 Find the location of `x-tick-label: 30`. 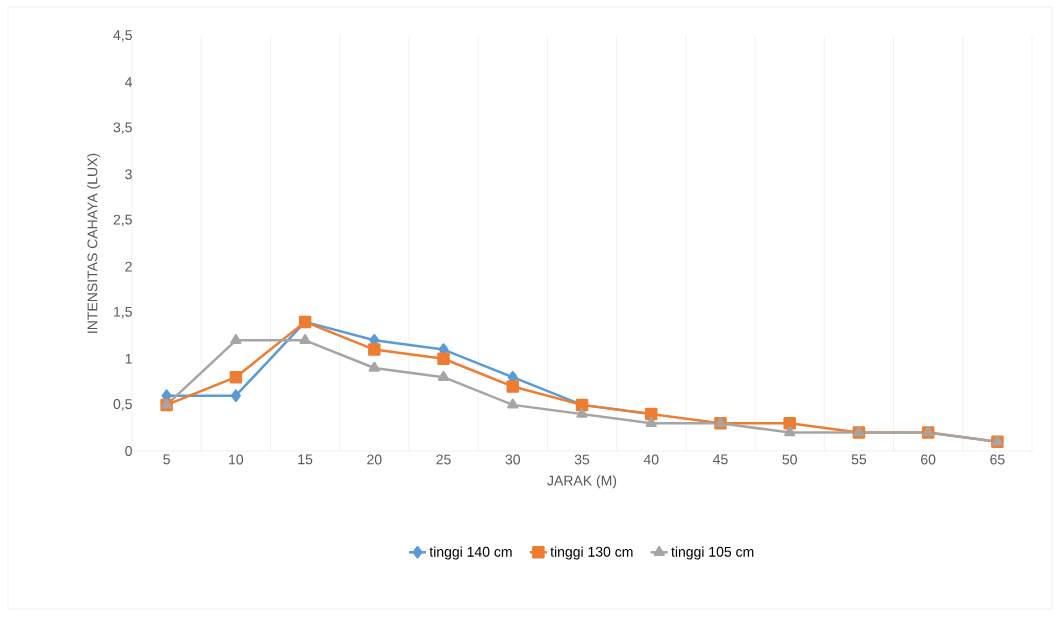

x-tick-label: 30 is located at coordinates (513, 459).